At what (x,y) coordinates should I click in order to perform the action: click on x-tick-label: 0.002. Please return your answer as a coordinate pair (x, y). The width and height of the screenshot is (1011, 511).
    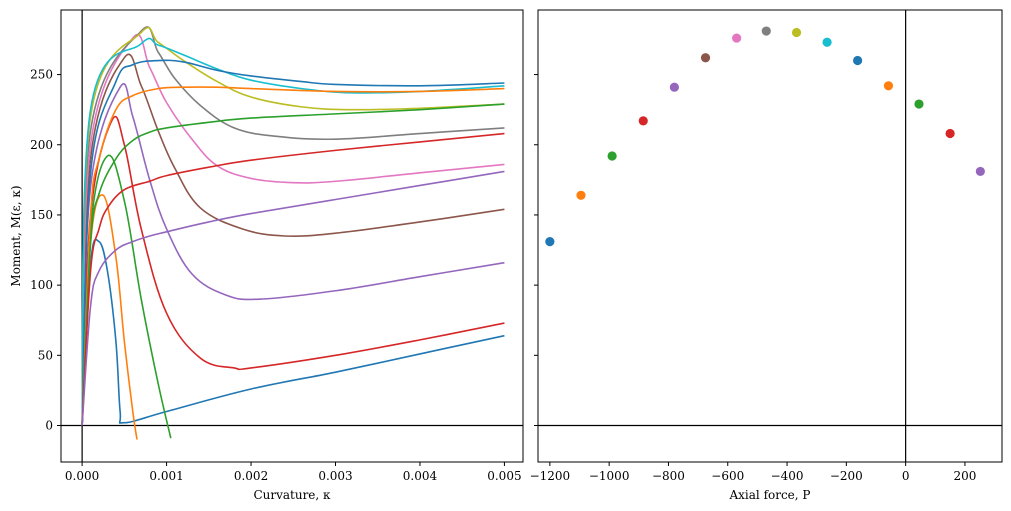
    Looking at the image, I should click on (251, 476).